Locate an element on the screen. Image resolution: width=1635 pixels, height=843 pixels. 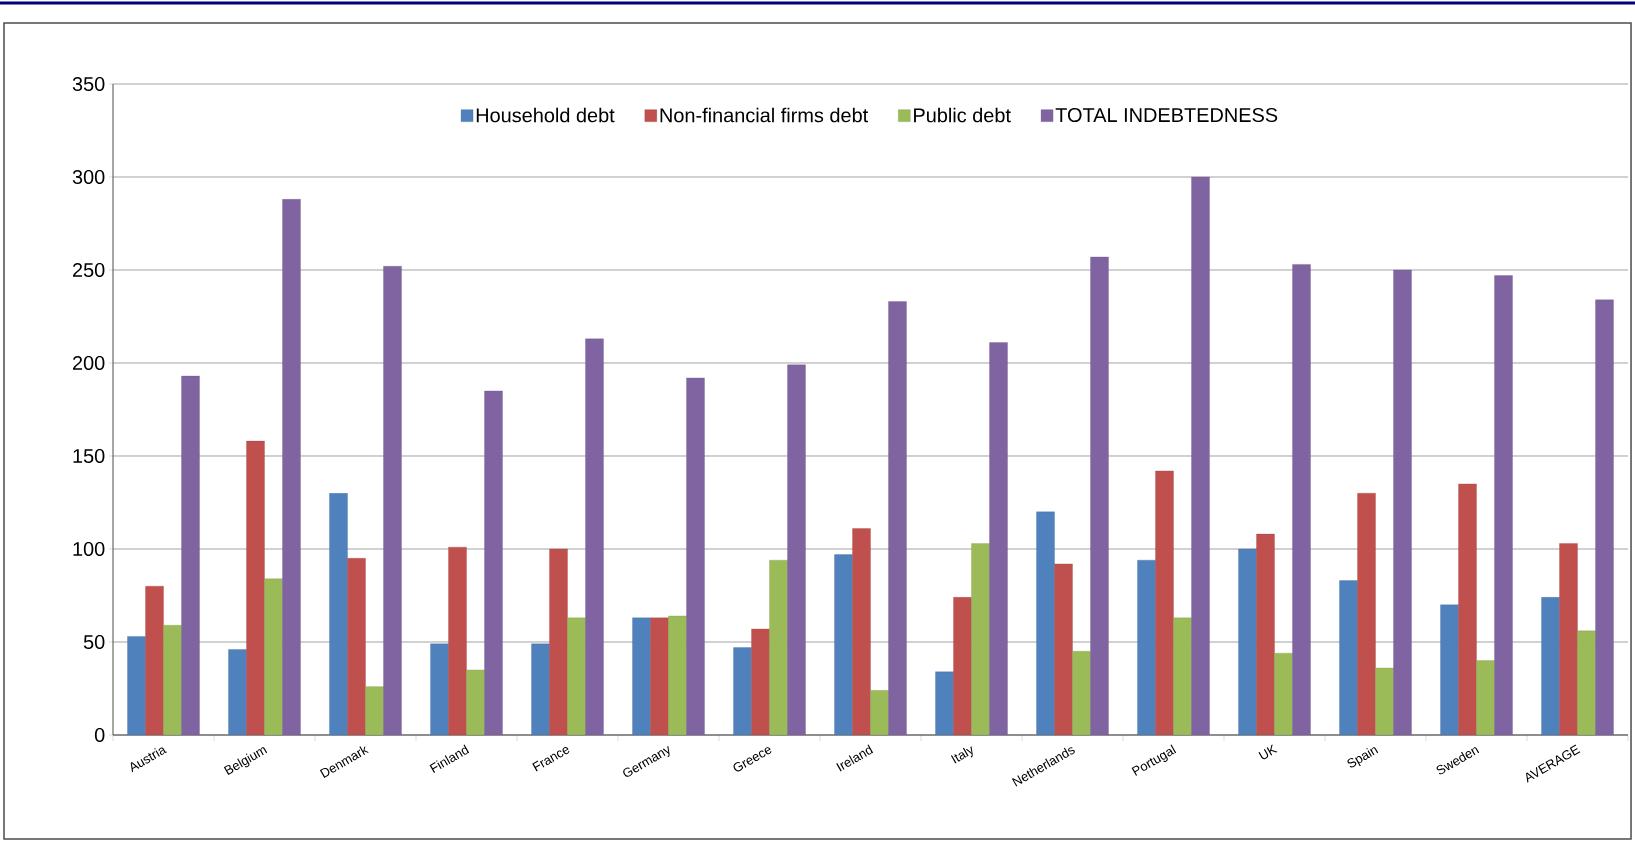
y-tick-label: 350 is located at coordinates (88, 84).